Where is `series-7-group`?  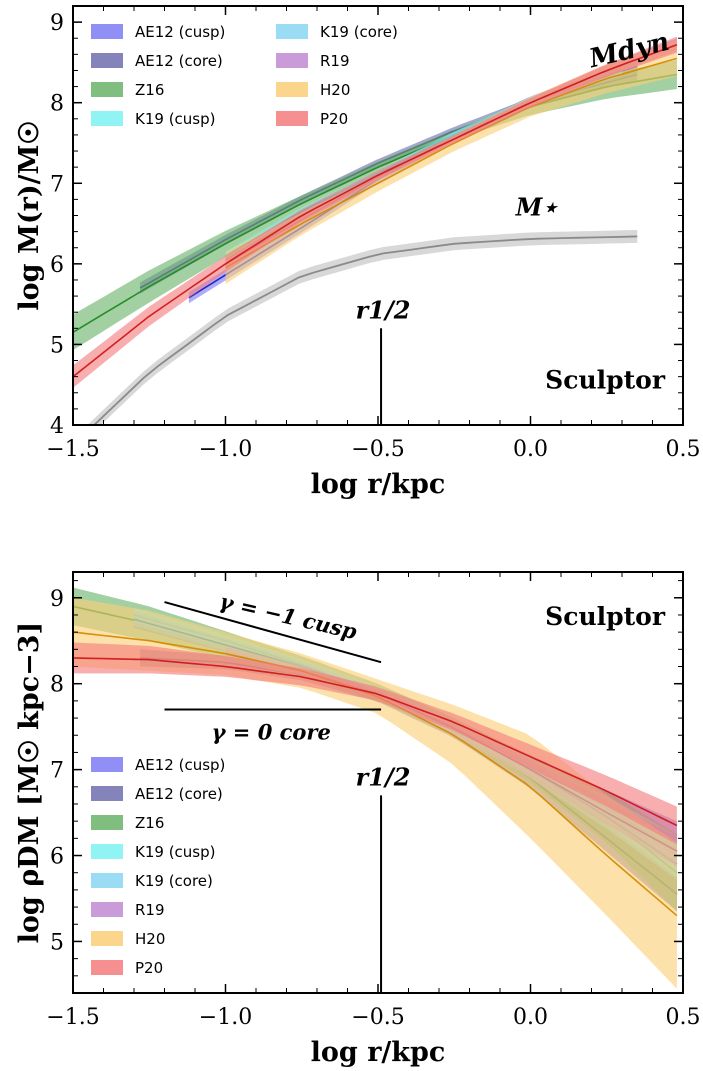 series-7-group is located at coordinates (451, 162).